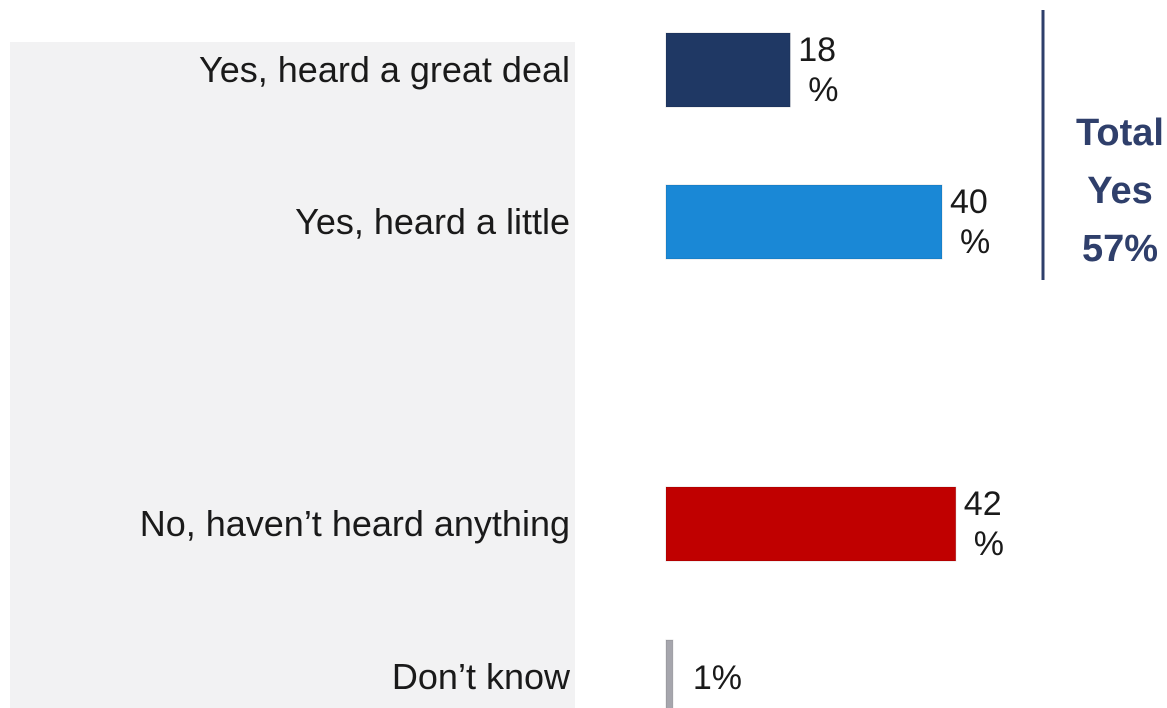  Describe the element at coordinates (432, 221) in the screenshot. I see `category-label: Yes, heard a little` at that location.